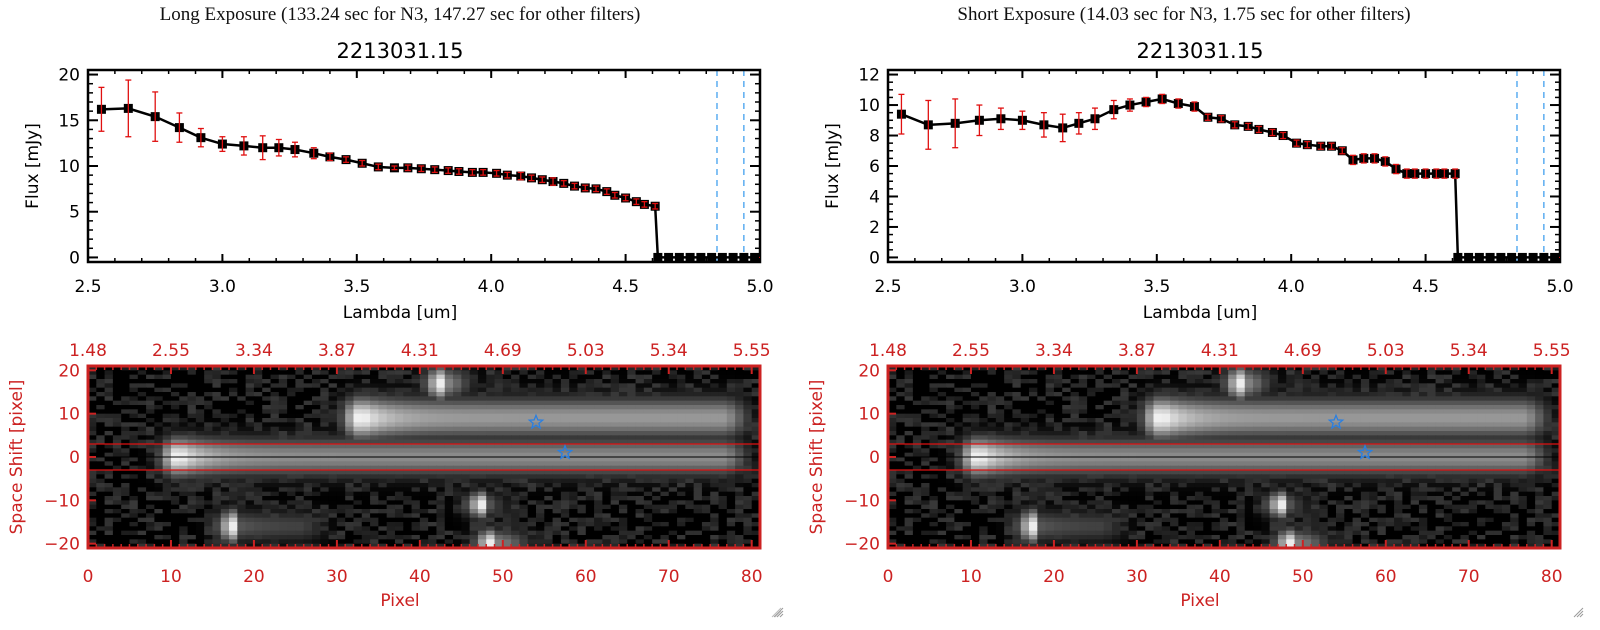 The width and height of the screenshot is (1600, 630). What do you see at coordinates (420, 577) in the screenshot?
I see `x-tick-label: 40` at bounding box center [420, 577].